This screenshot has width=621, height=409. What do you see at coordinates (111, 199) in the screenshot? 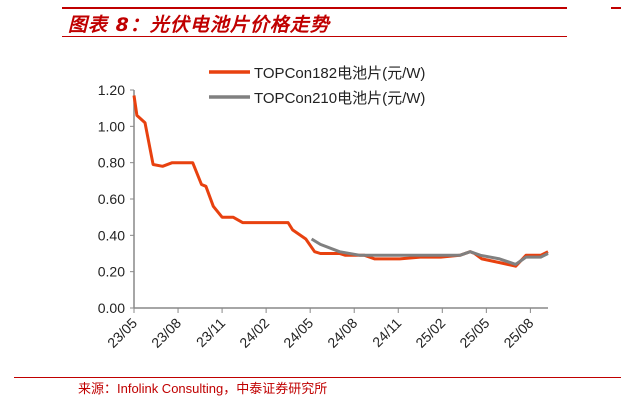
I see `y-tick-label: 0.60` at bounding box center [111, 199].